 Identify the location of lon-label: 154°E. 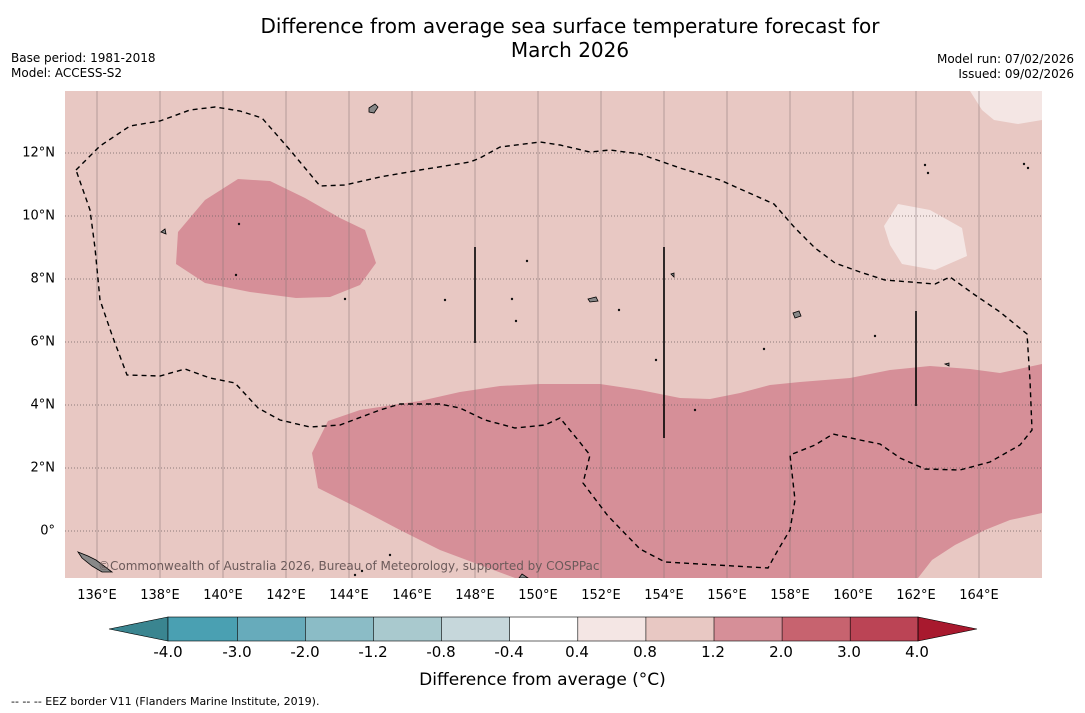
(664, 595).